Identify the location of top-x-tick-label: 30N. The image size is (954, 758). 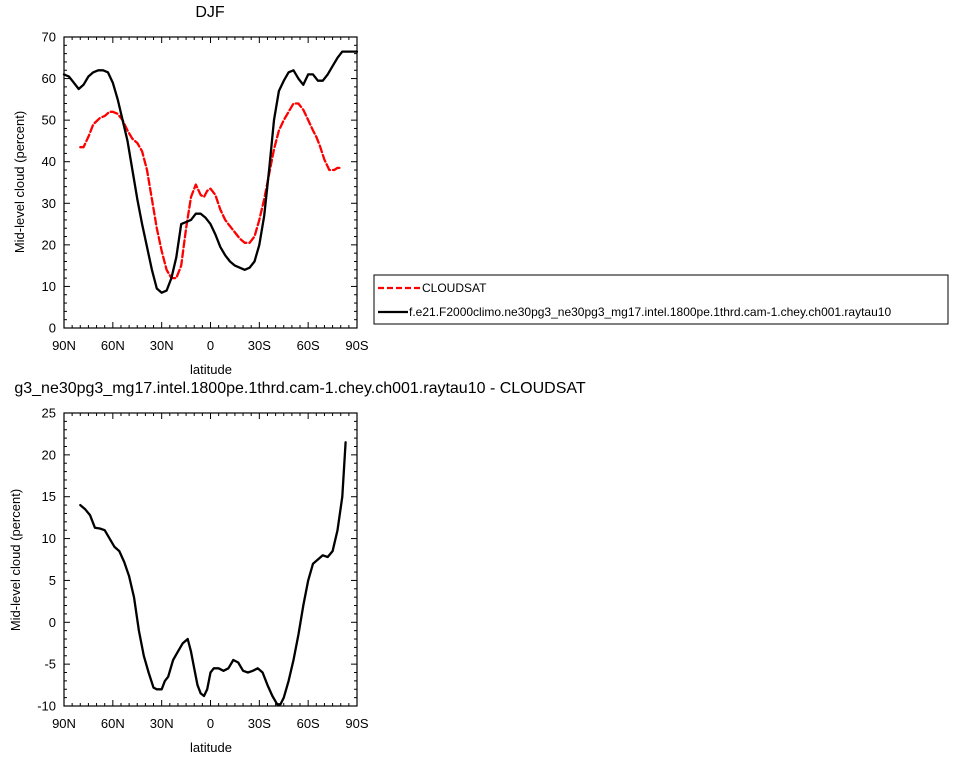
(162, 345).